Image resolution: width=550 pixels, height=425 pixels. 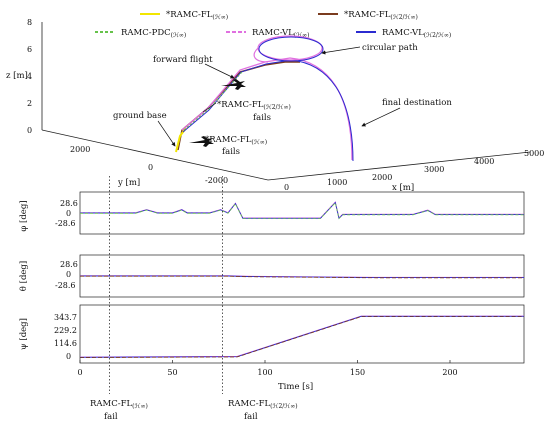 I want to click on legend-entry-fl-hinf: *RAMC-FL(ℋ∞), so click(x=184, y=15).